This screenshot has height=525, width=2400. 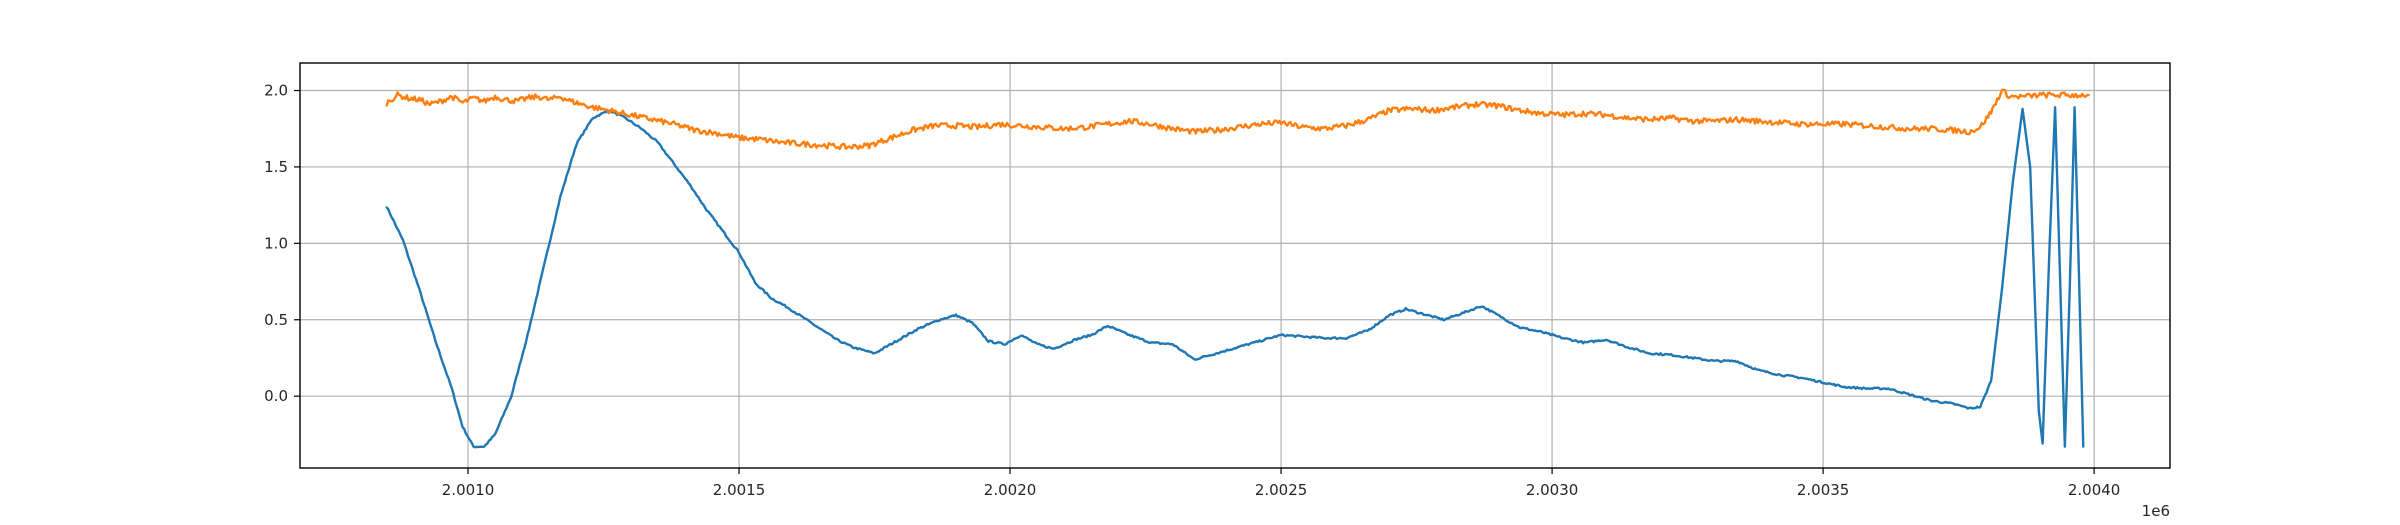 What do you see at coordinates (739, 490) in the screenshot?
I see `x-tick-label: 2.0015` at bounding box center [739, 490].